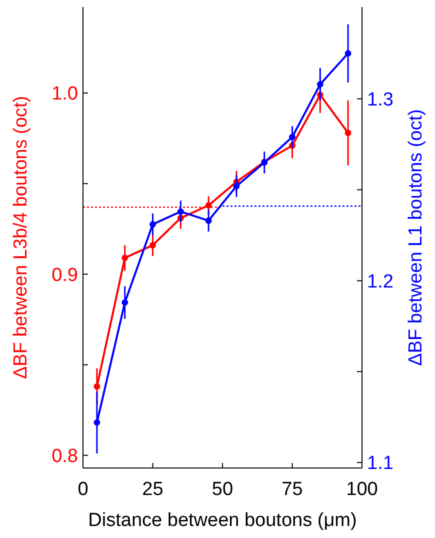 Image resolution: width=435 pixels, height=538 pixels. I want to click on y-tick-label: 1.0, so click(65, 94).